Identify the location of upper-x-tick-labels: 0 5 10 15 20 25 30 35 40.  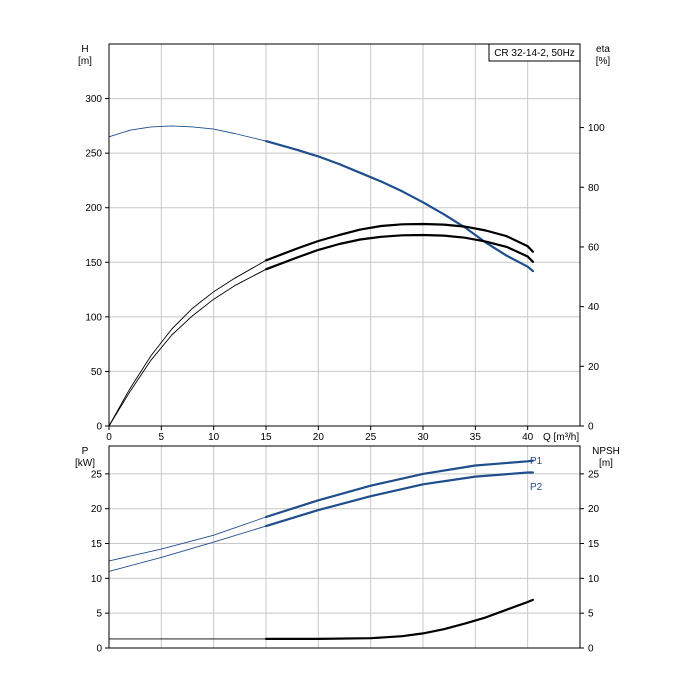
(320, 434).